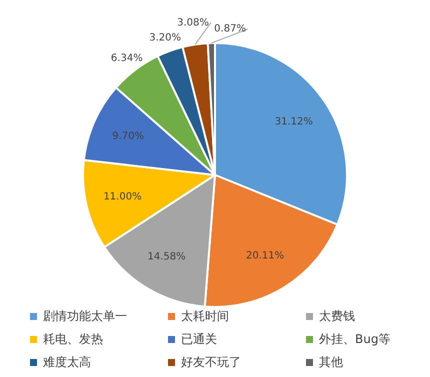 This screenshot has height=377, width=430. I want to click on data-label: 11.00%, so click(122, 196).